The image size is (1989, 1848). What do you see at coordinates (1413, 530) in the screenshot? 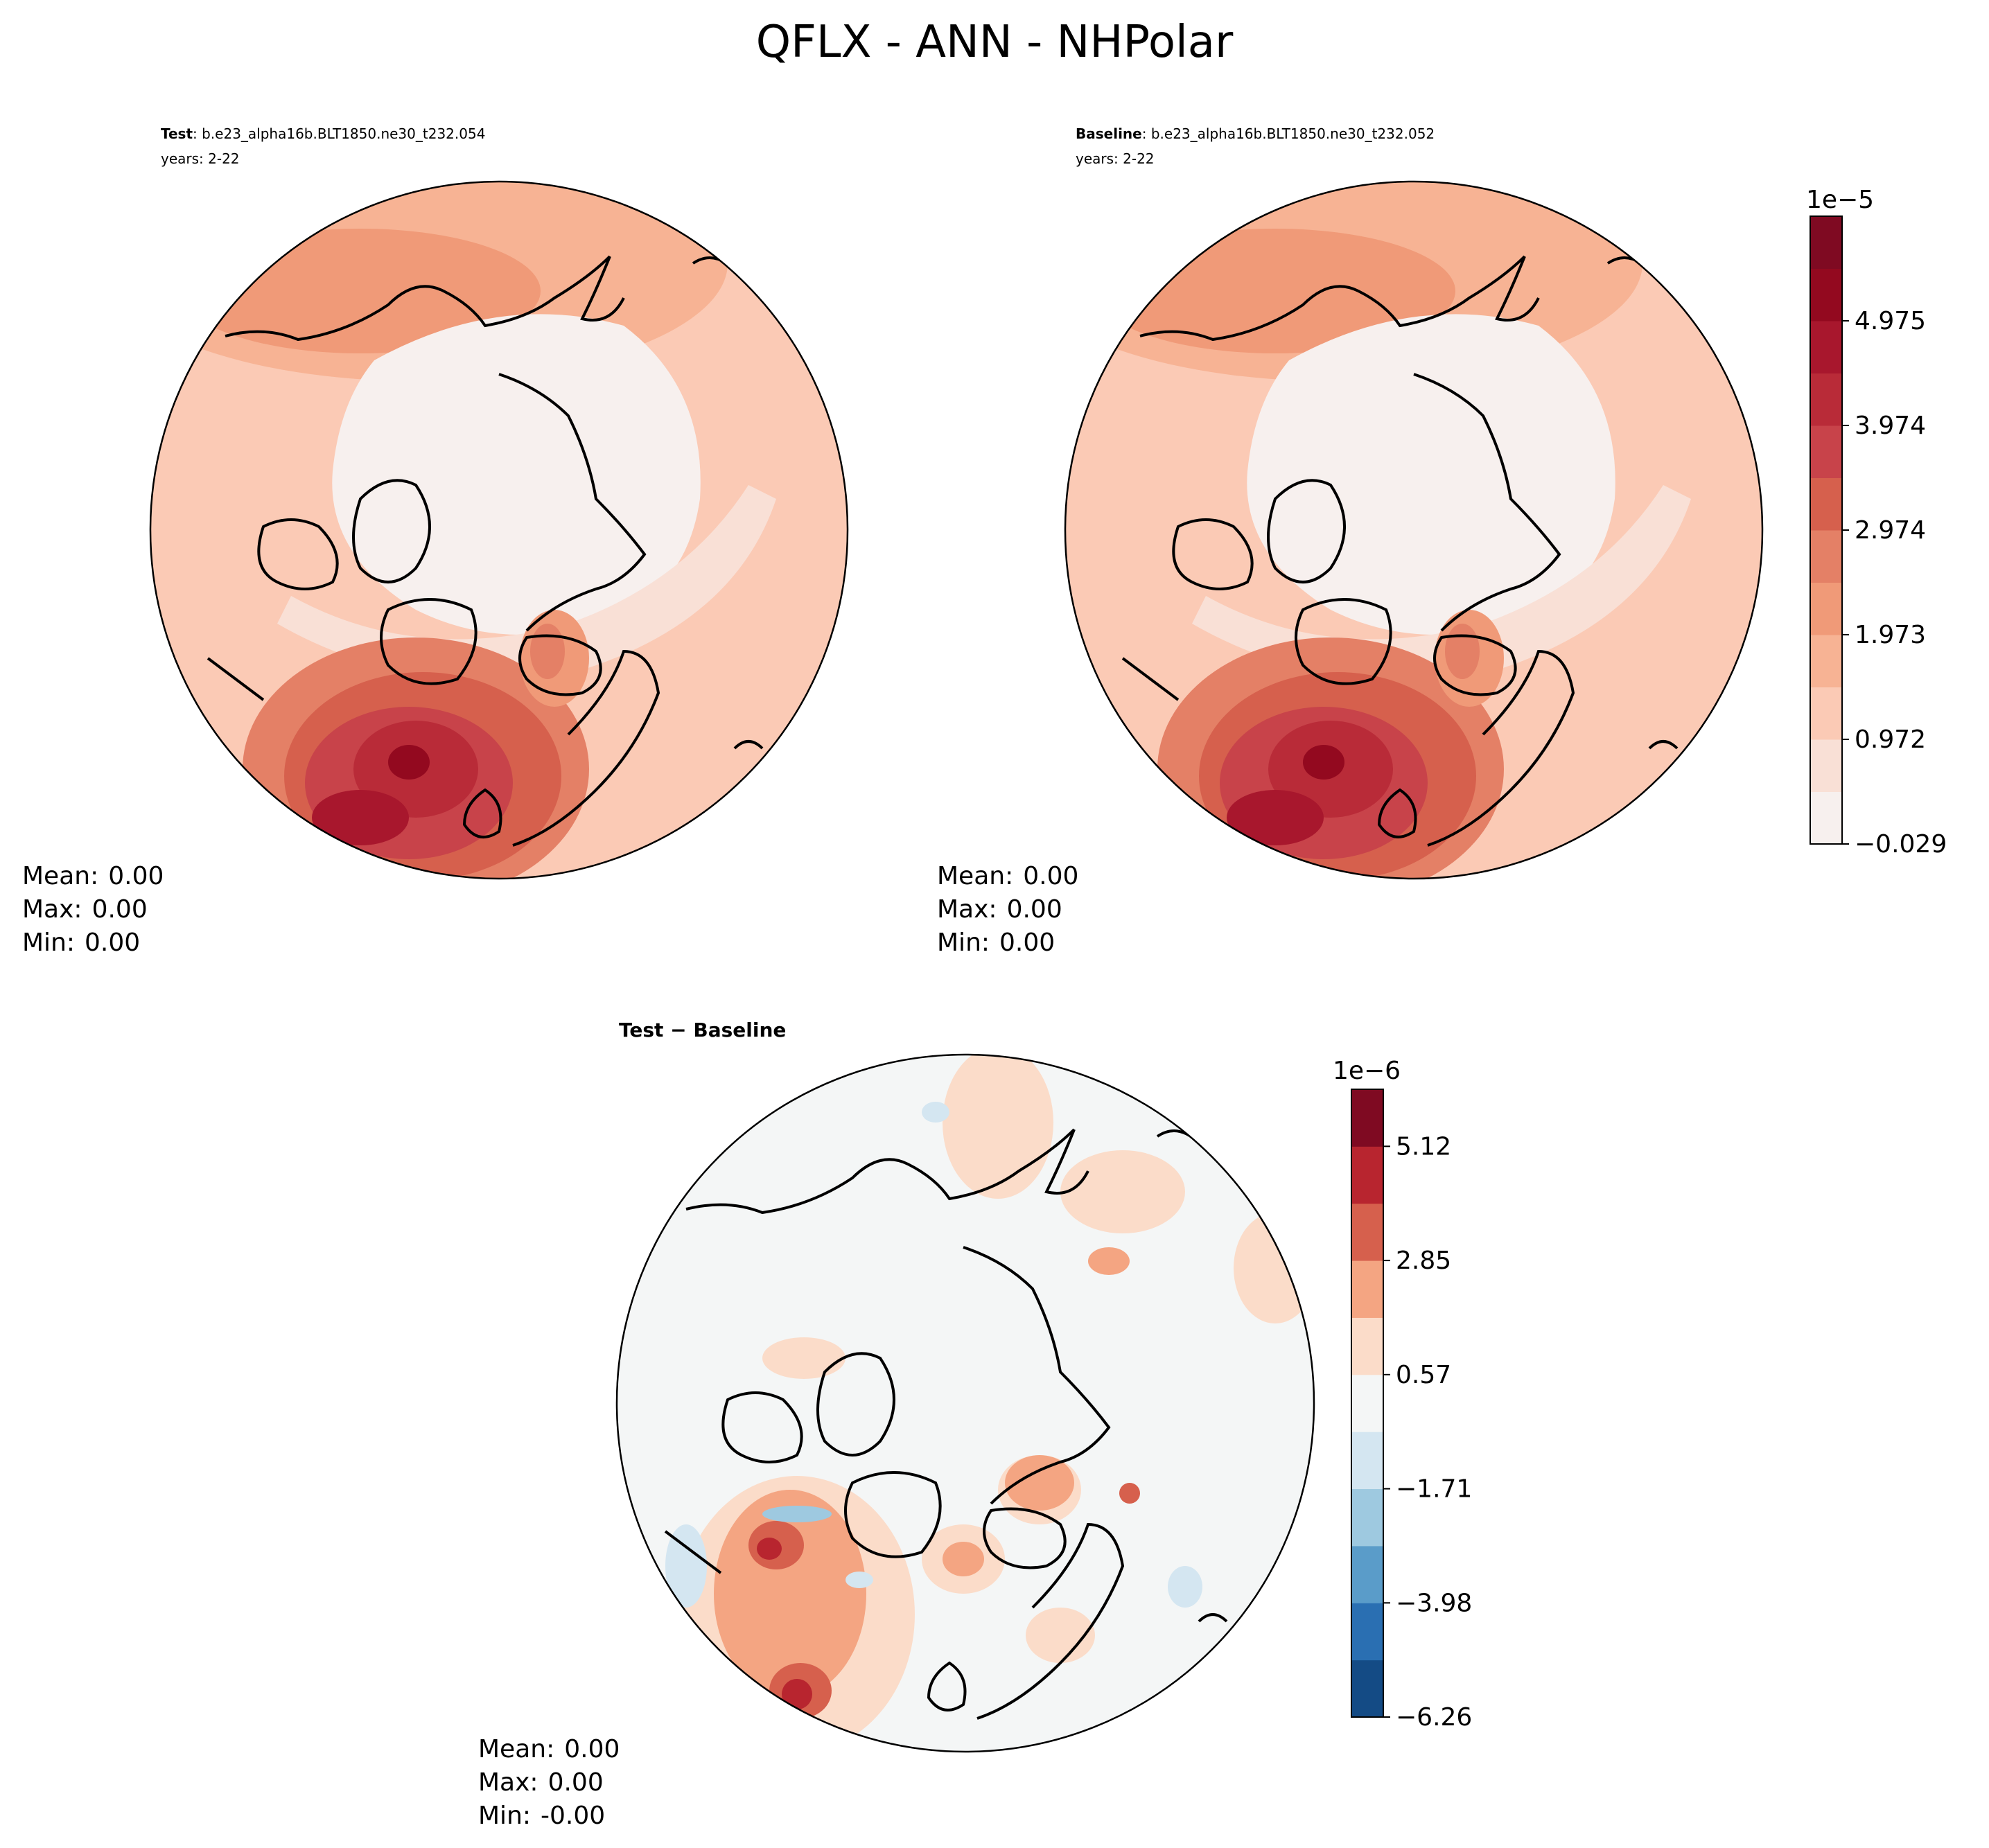
I see `panel-baseline-map` at bounding box center [1413, 530].